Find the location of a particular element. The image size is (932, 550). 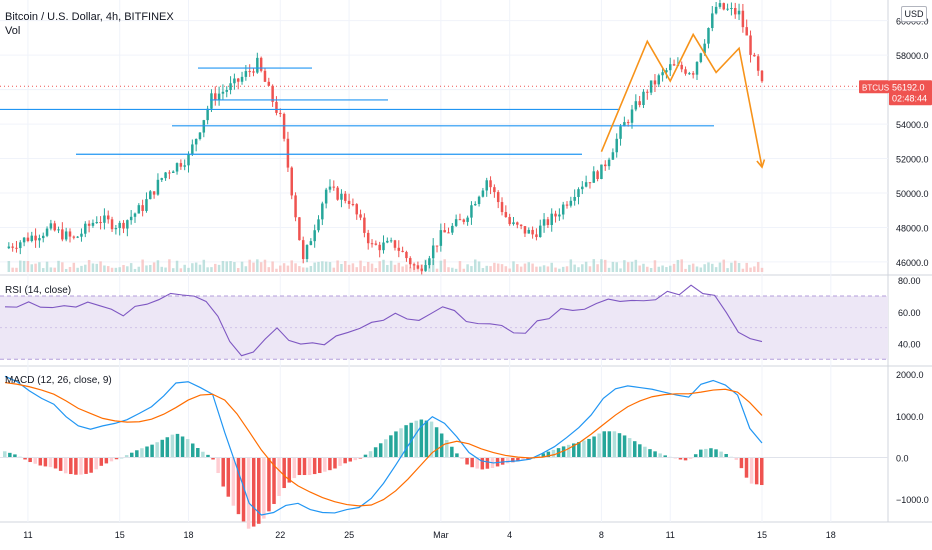

price-pattern-drawing is located at coordinates (683, 100).